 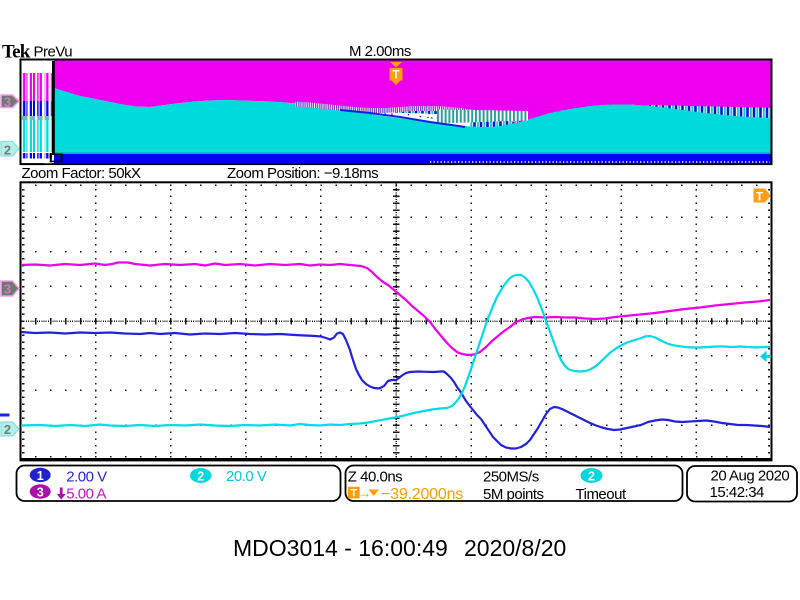 I want to click on svg-text: −39.2000ns, so click(x=422, y=494).